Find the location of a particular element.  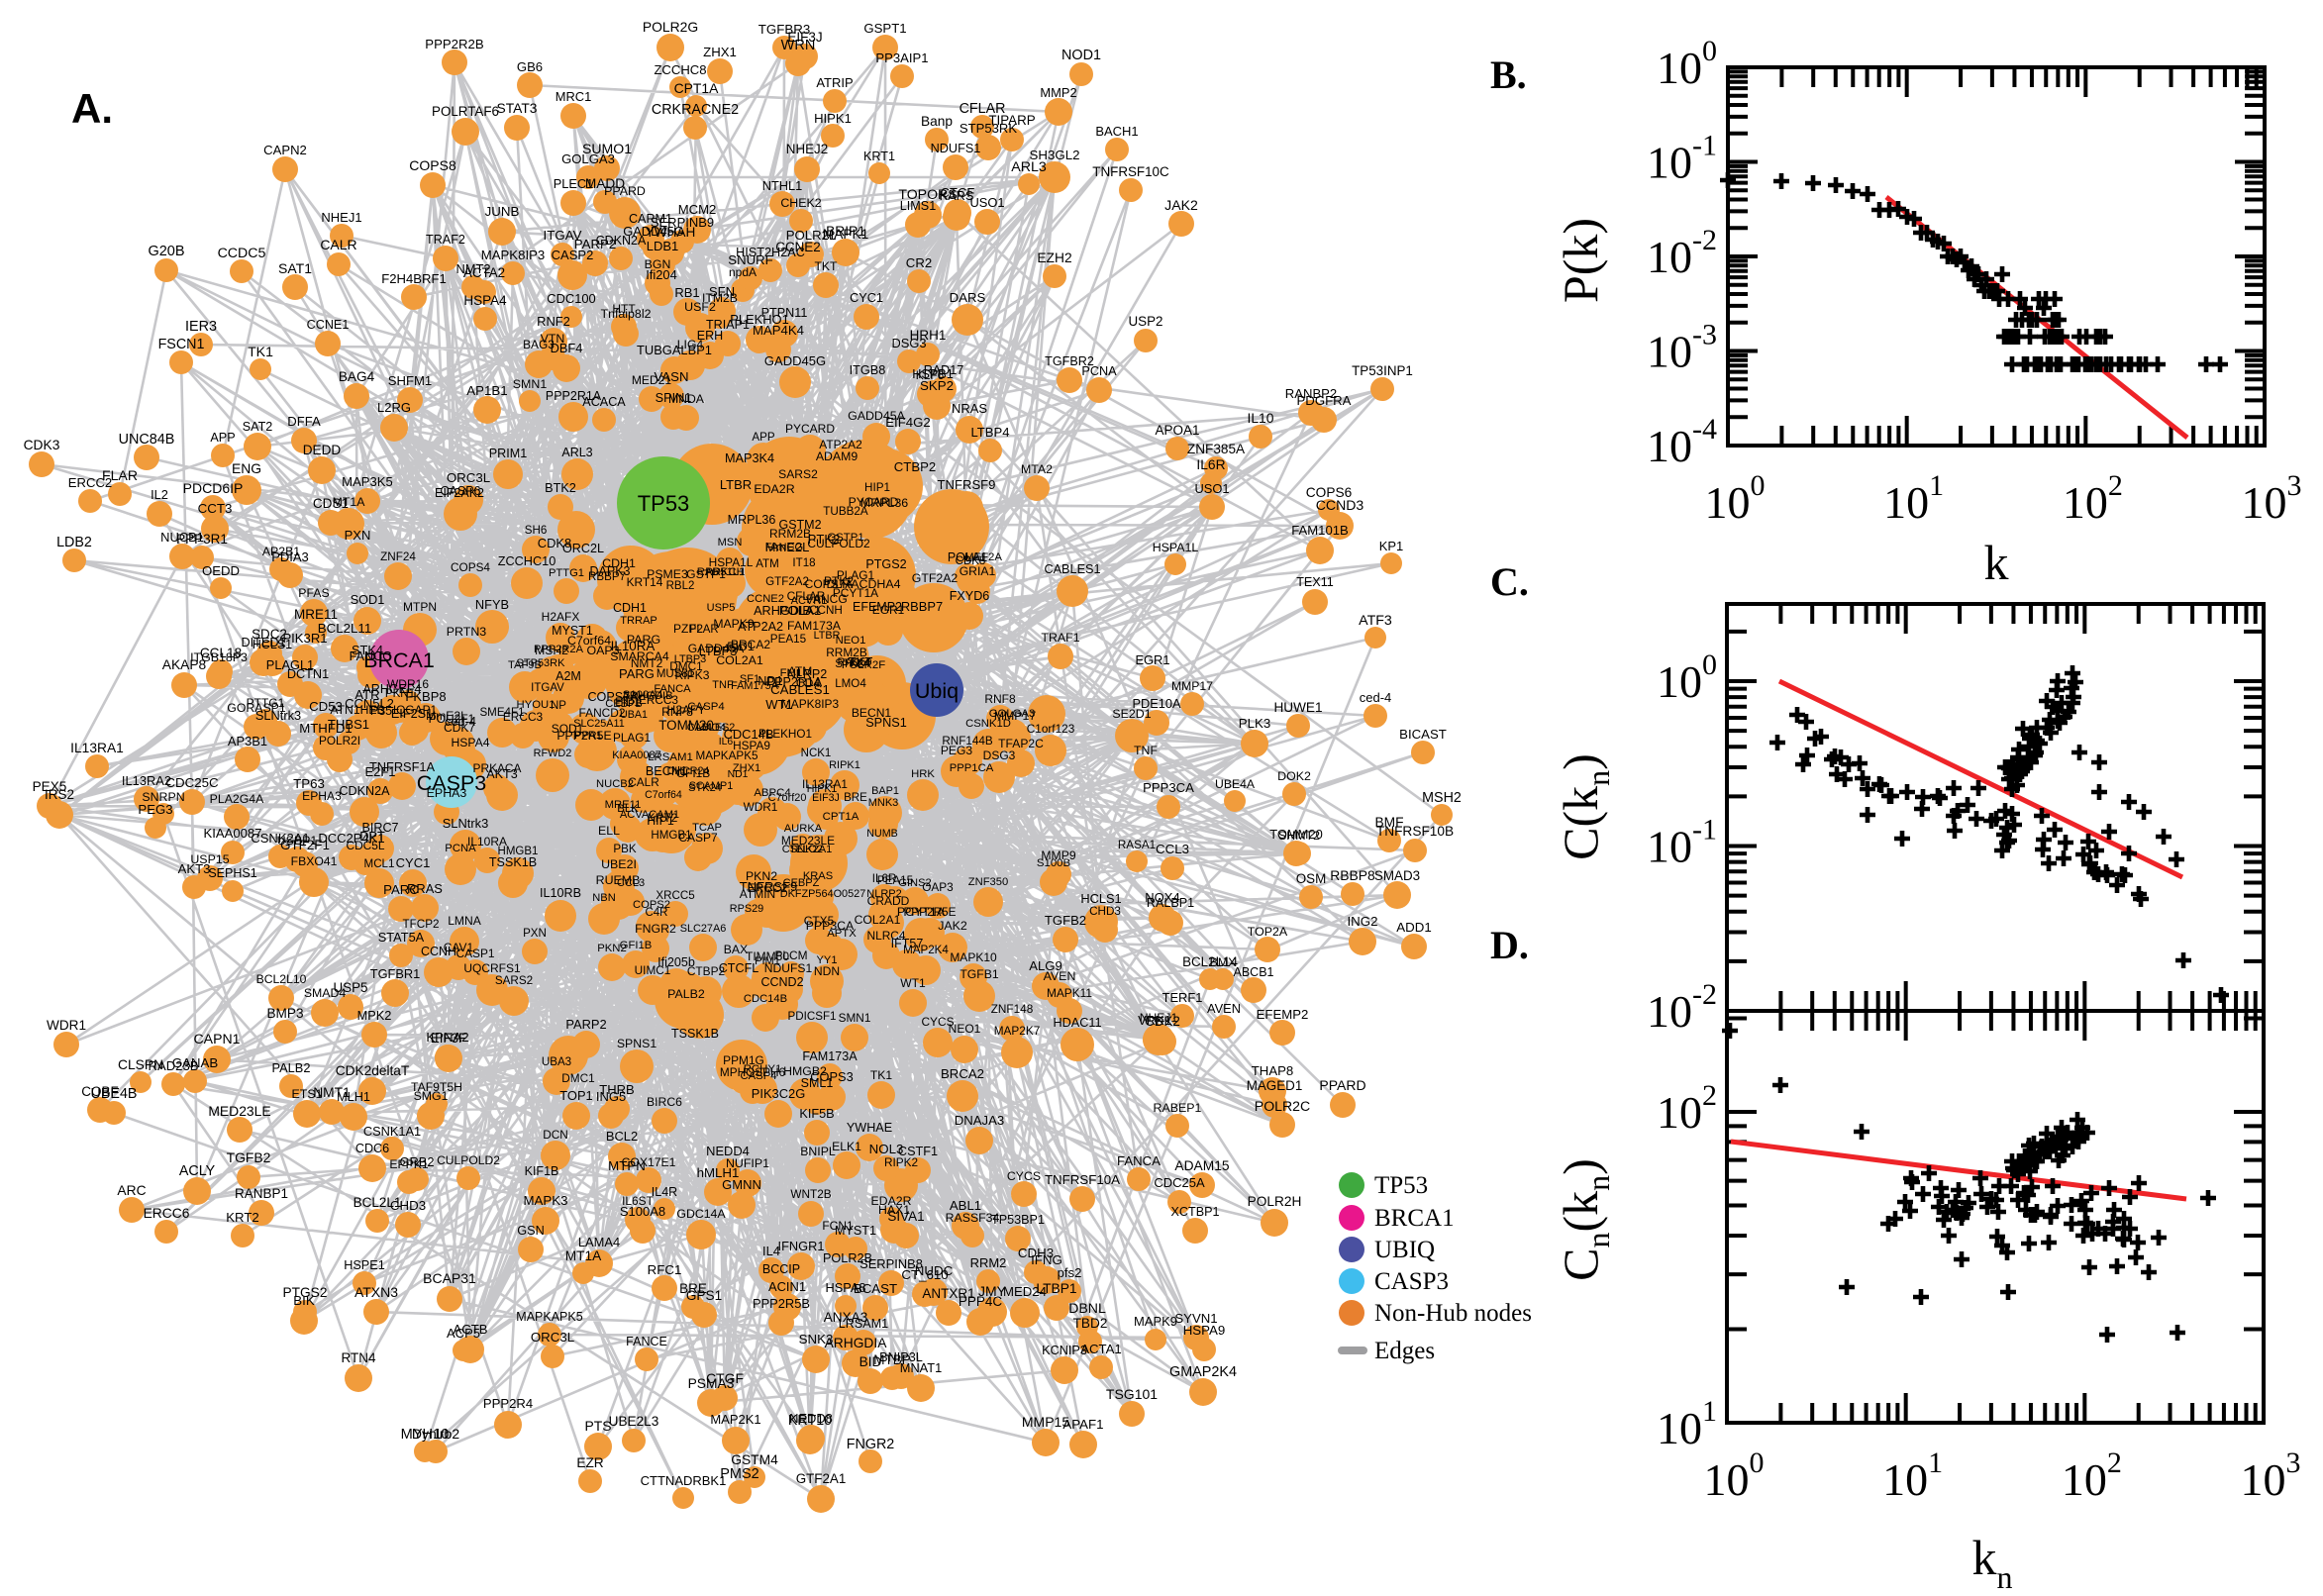

svg-text: G20B is located at coordinates (166, 251).